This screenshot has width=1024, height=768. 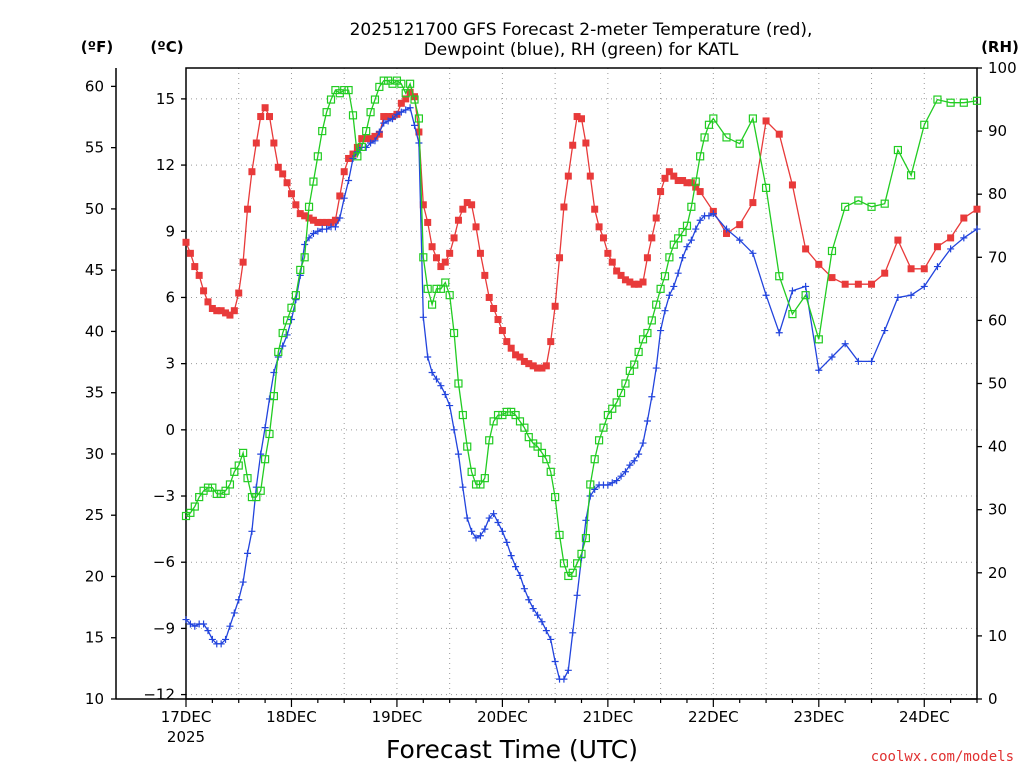 I want to click on celsius-tick-label: −9, so click(x=164, y=628).